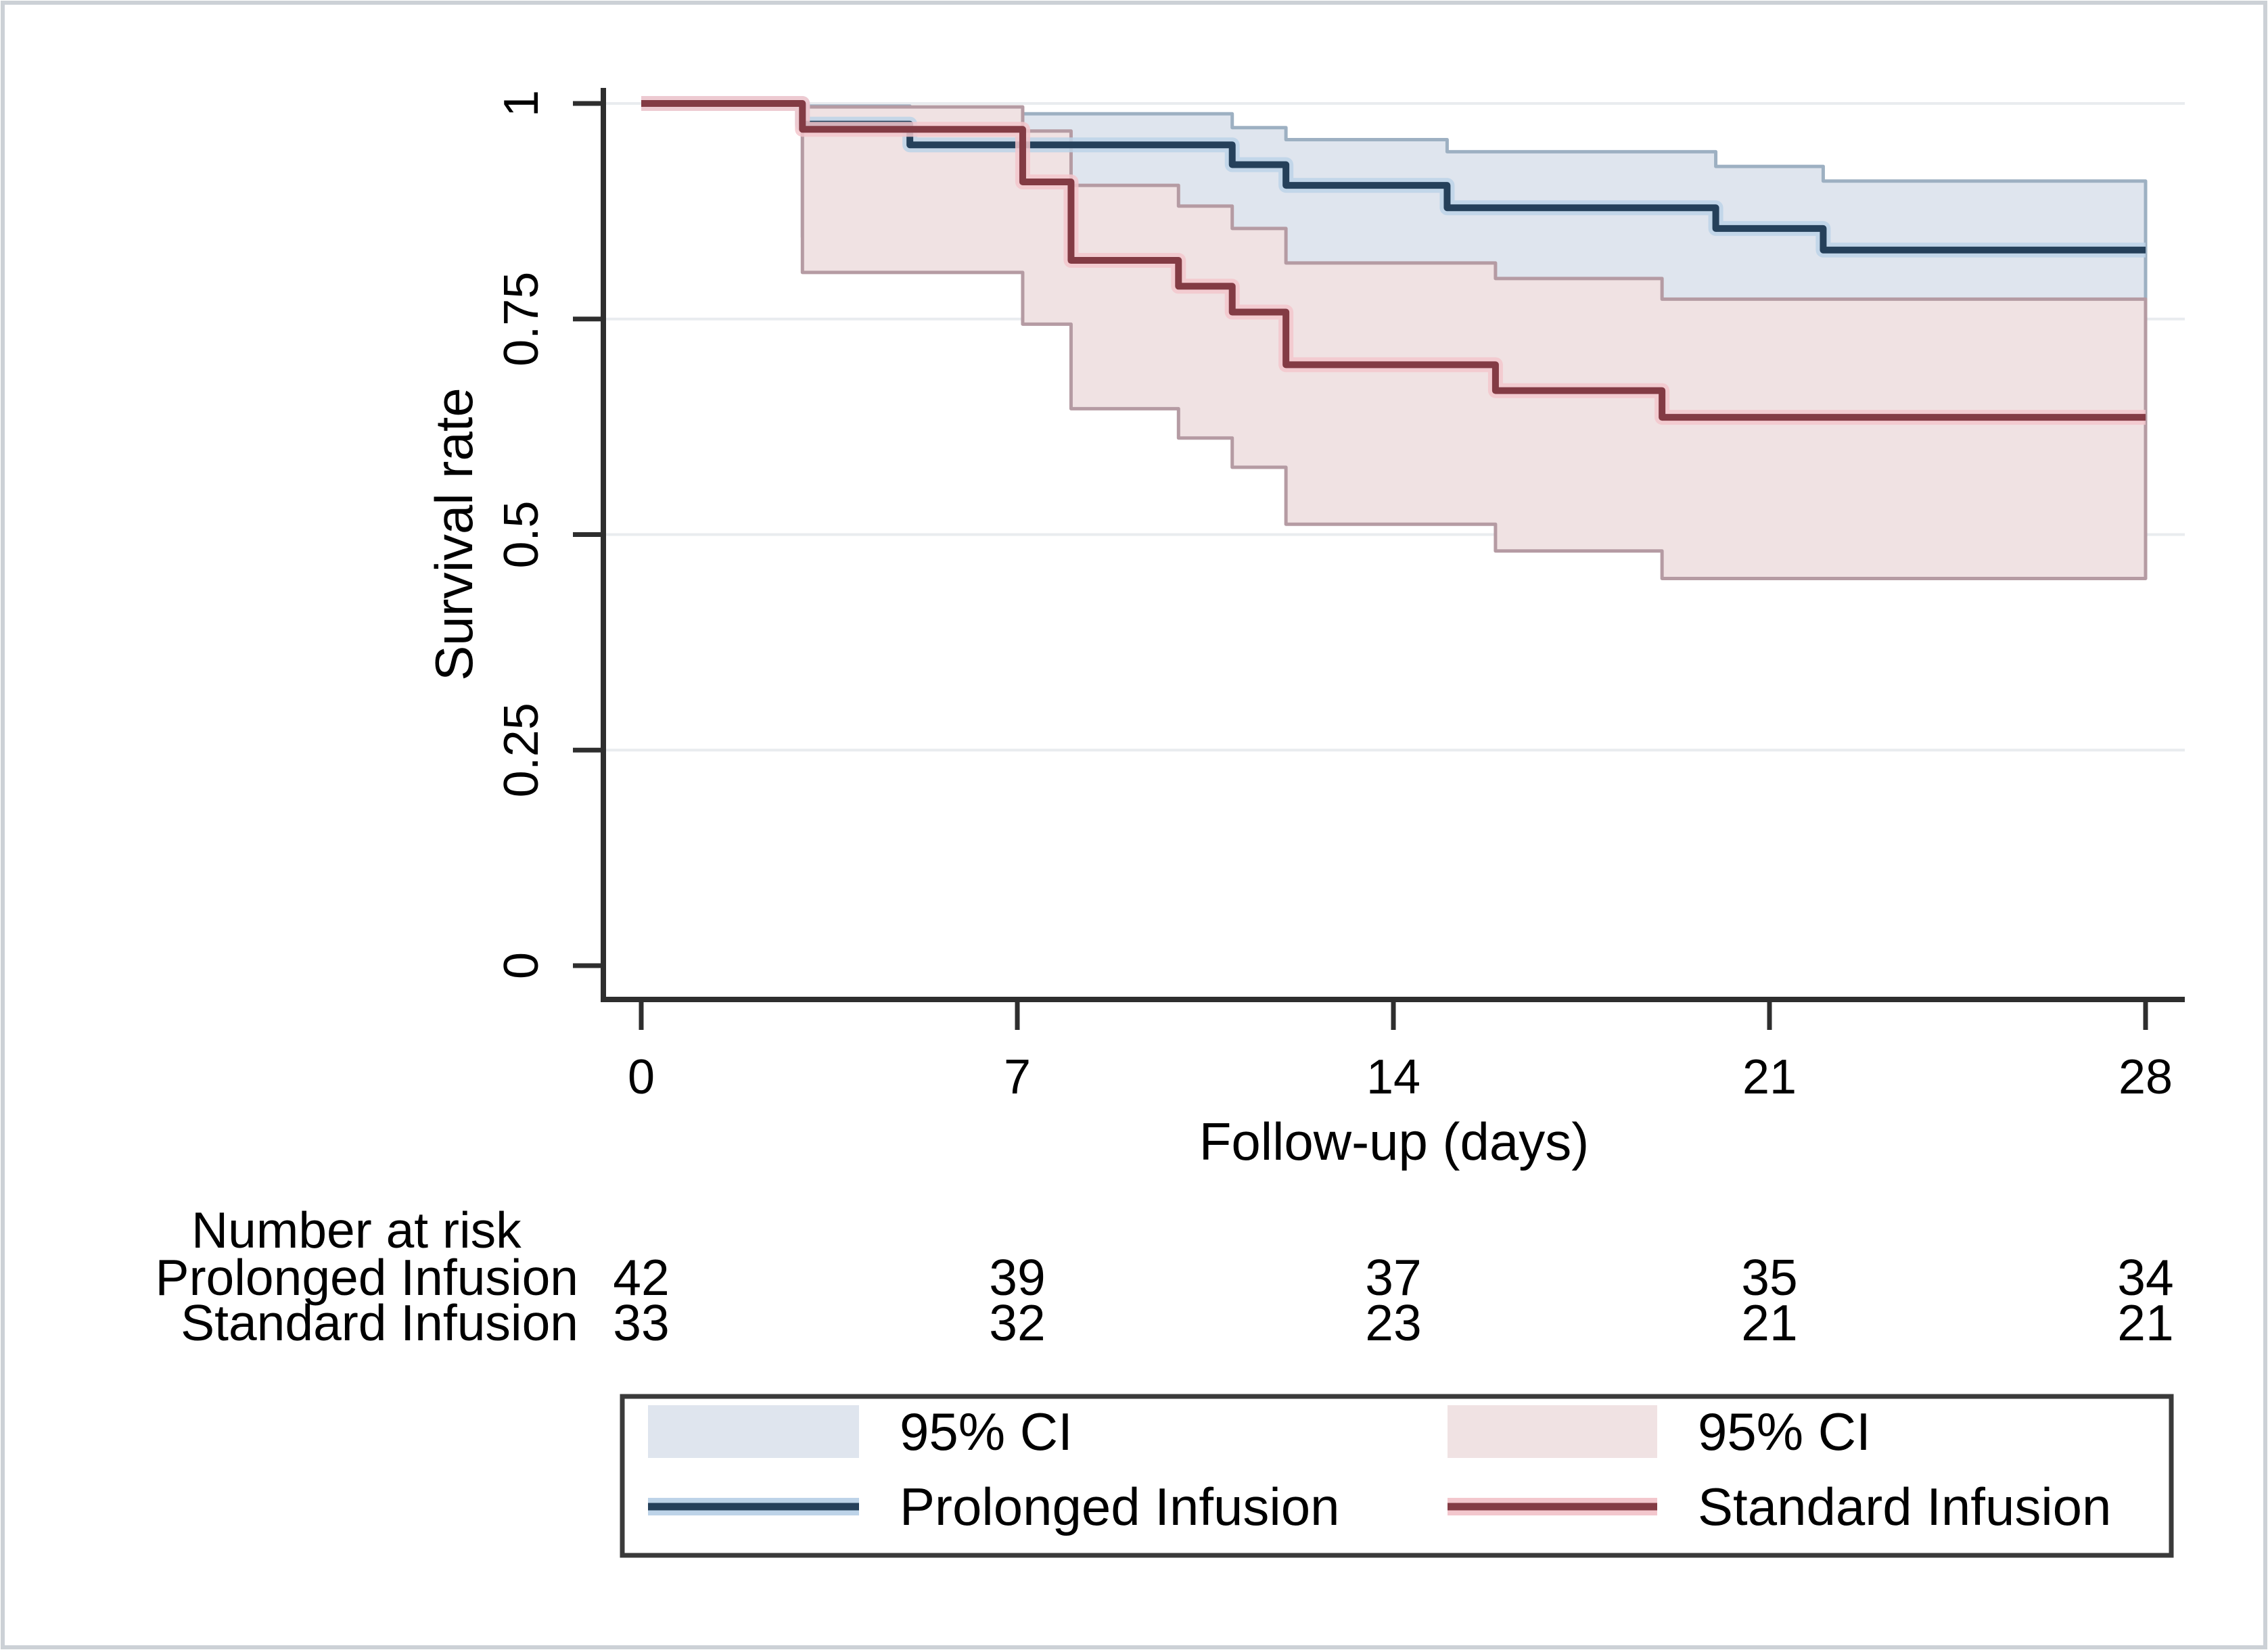 The height and width of the screenshot is (1650, 2268). I want to click on survival-curve-standard, so click(1393, 260).